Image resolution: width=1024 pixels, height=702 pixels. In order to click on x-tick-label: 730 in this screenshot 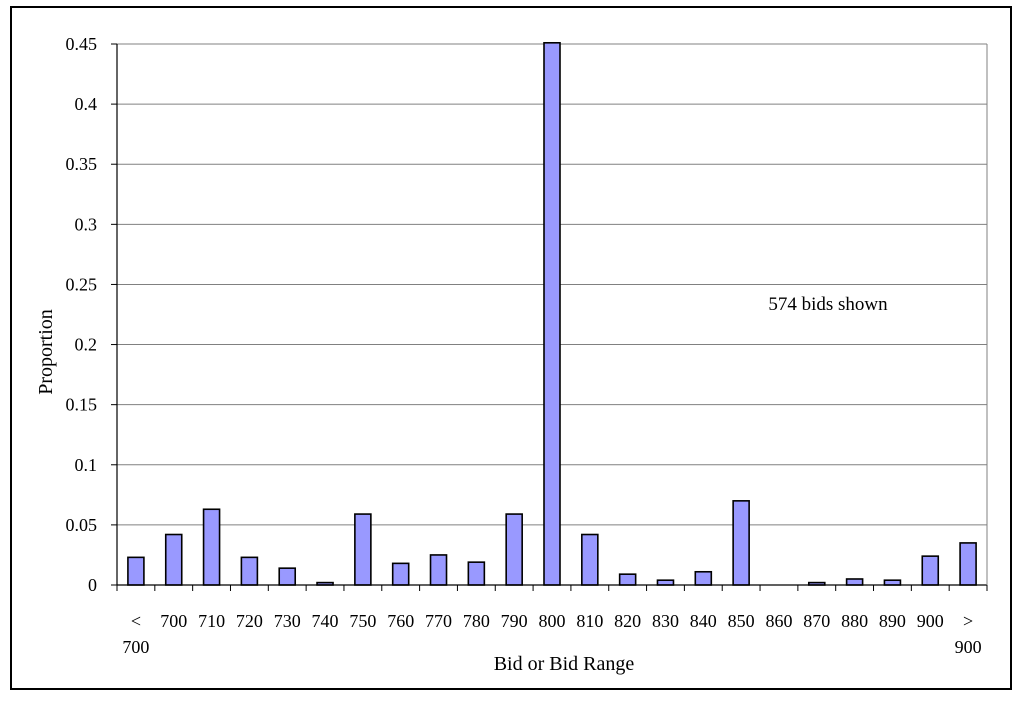, I will do `click(287, 621)`.